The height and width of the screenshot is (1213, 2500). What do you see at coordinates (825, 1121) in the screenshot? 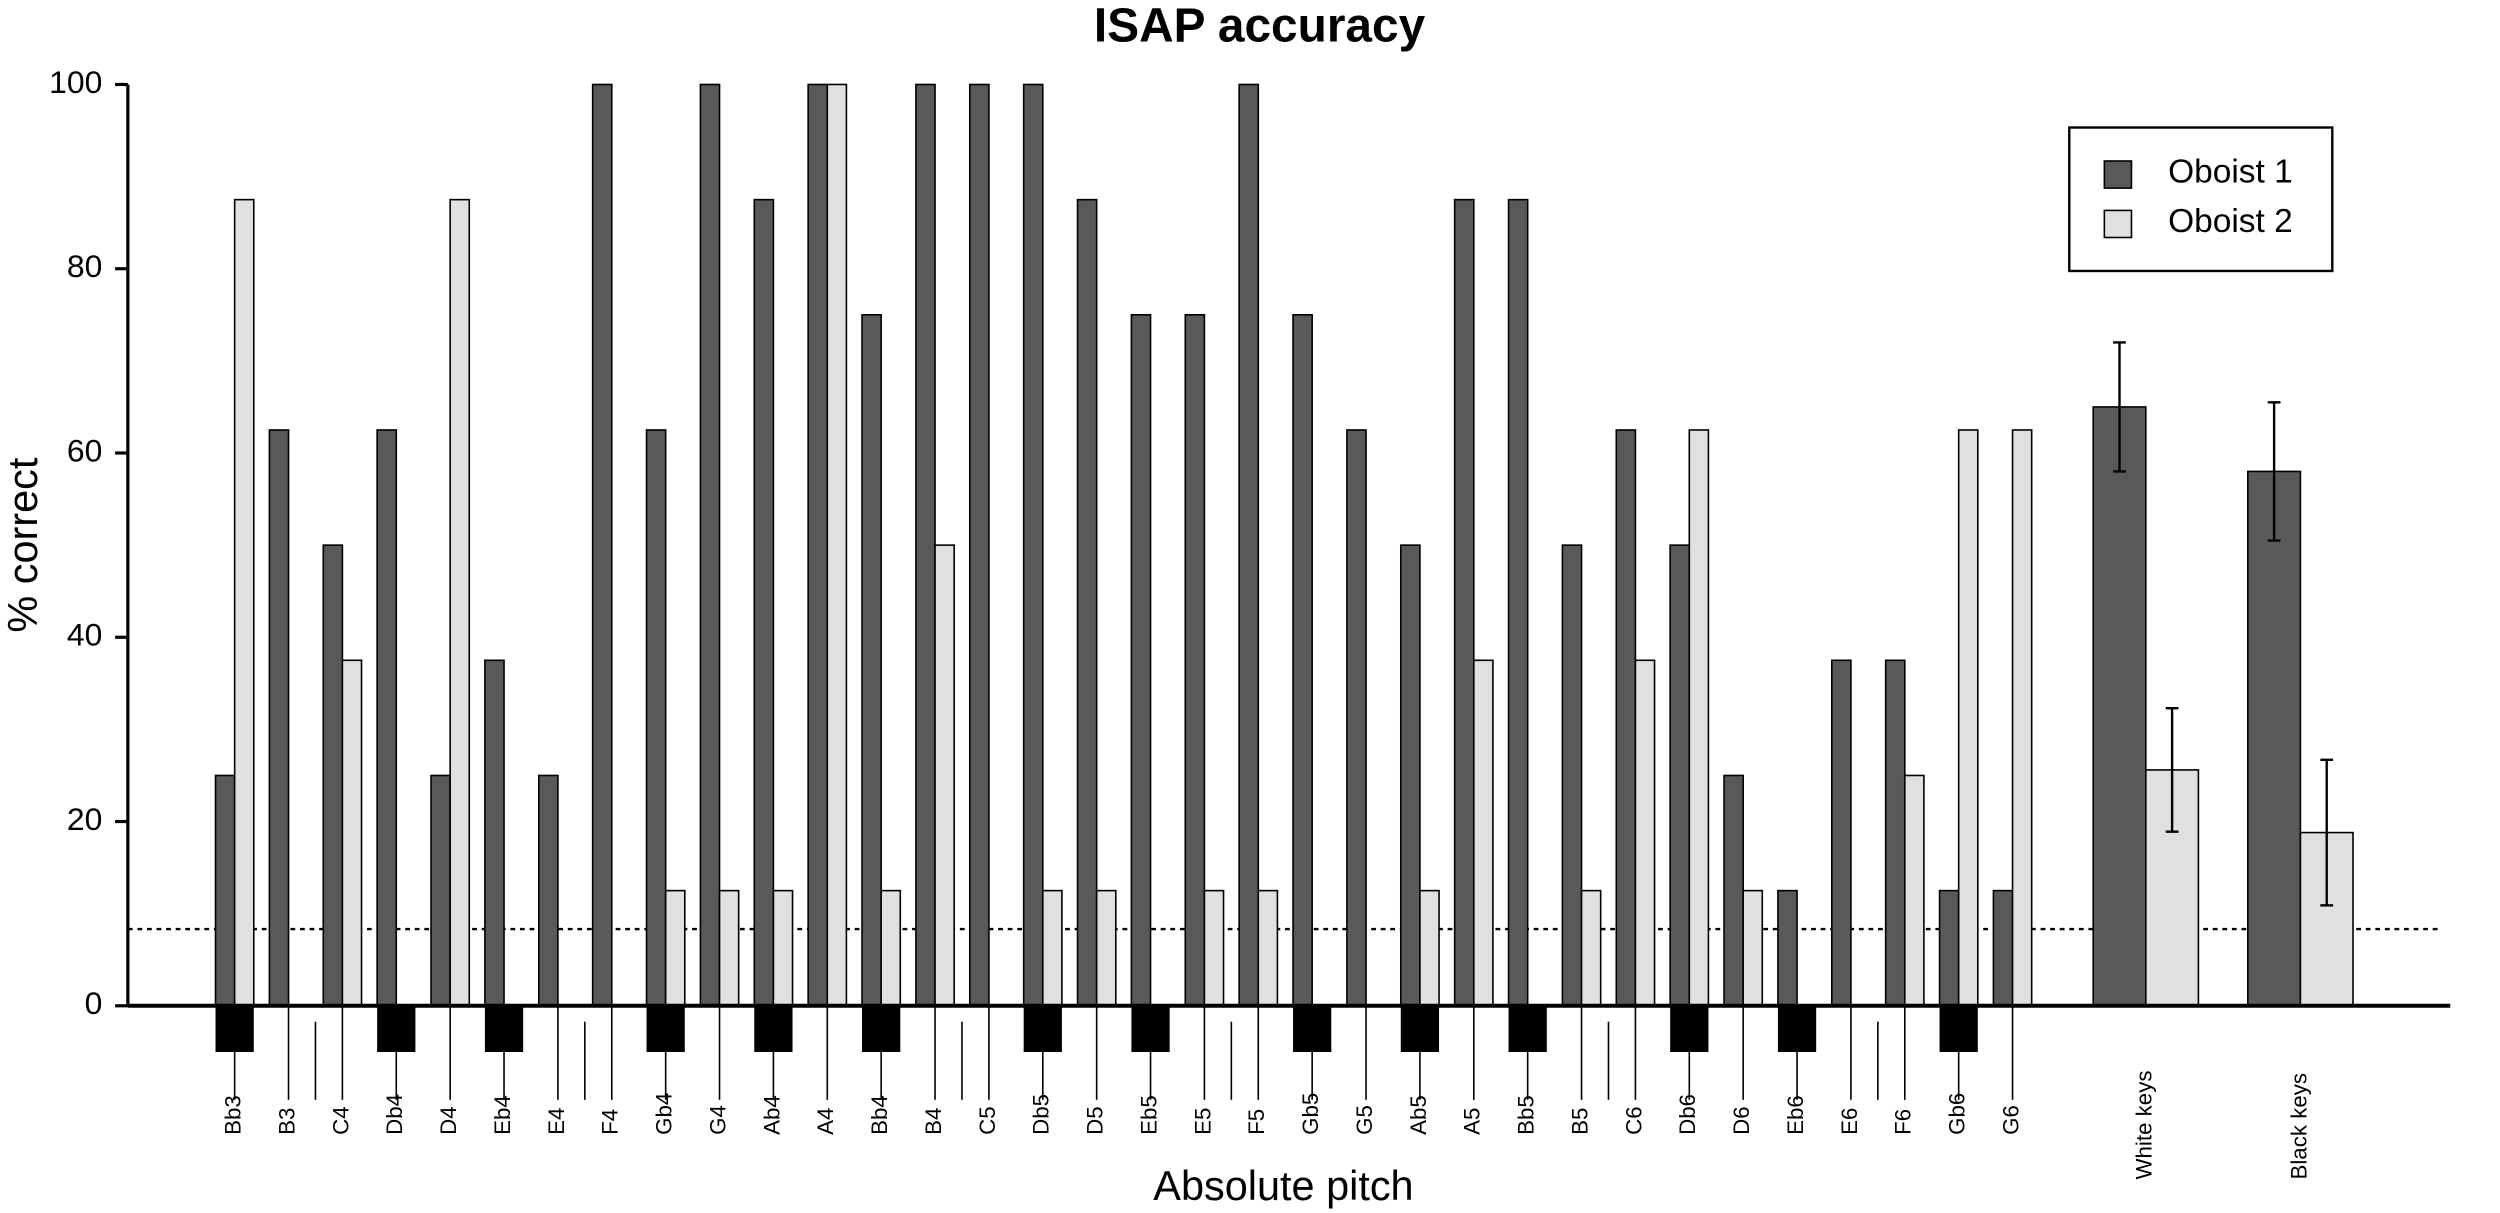
I see `x-tick-label: A4` at bounding box center [825, 1121].